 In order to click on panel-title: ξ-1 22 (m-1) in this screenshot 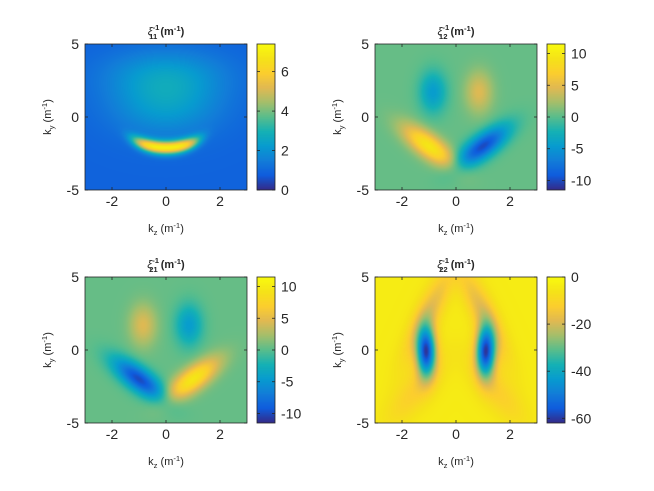, I will do `click(456, 265)`.